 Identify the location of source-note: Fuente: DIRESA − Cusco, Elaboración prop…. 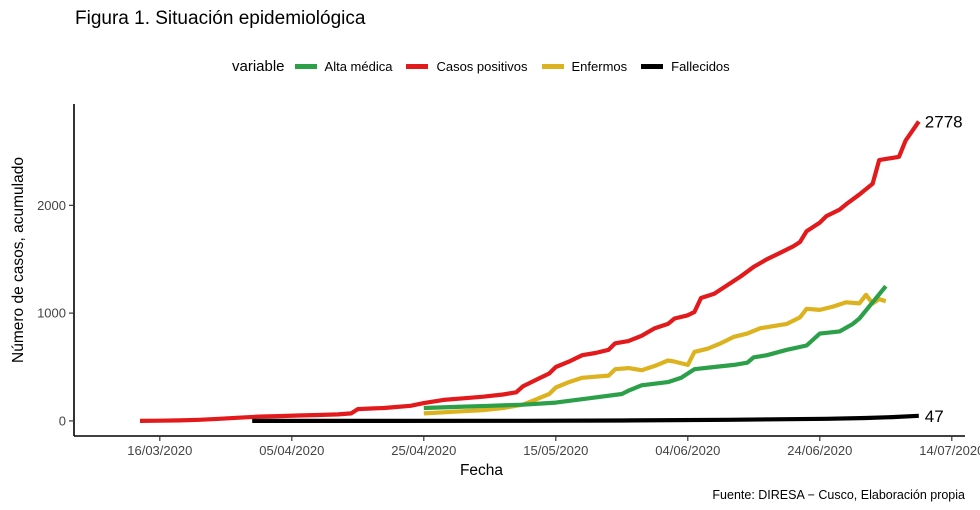
(838, 495).